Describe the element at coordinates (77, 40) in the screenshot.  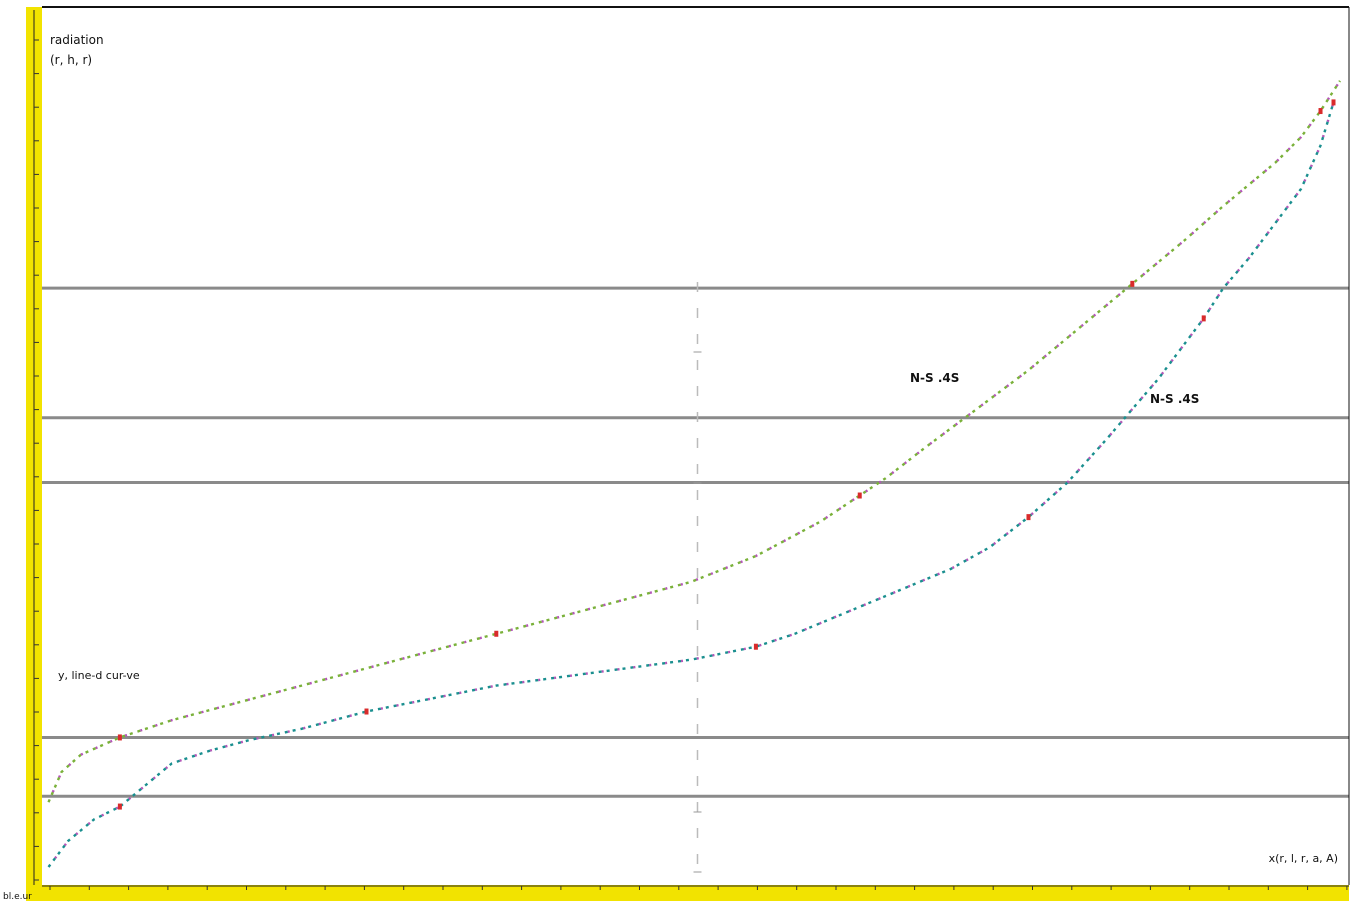
I see `y-axis-name: radiation` at that location.